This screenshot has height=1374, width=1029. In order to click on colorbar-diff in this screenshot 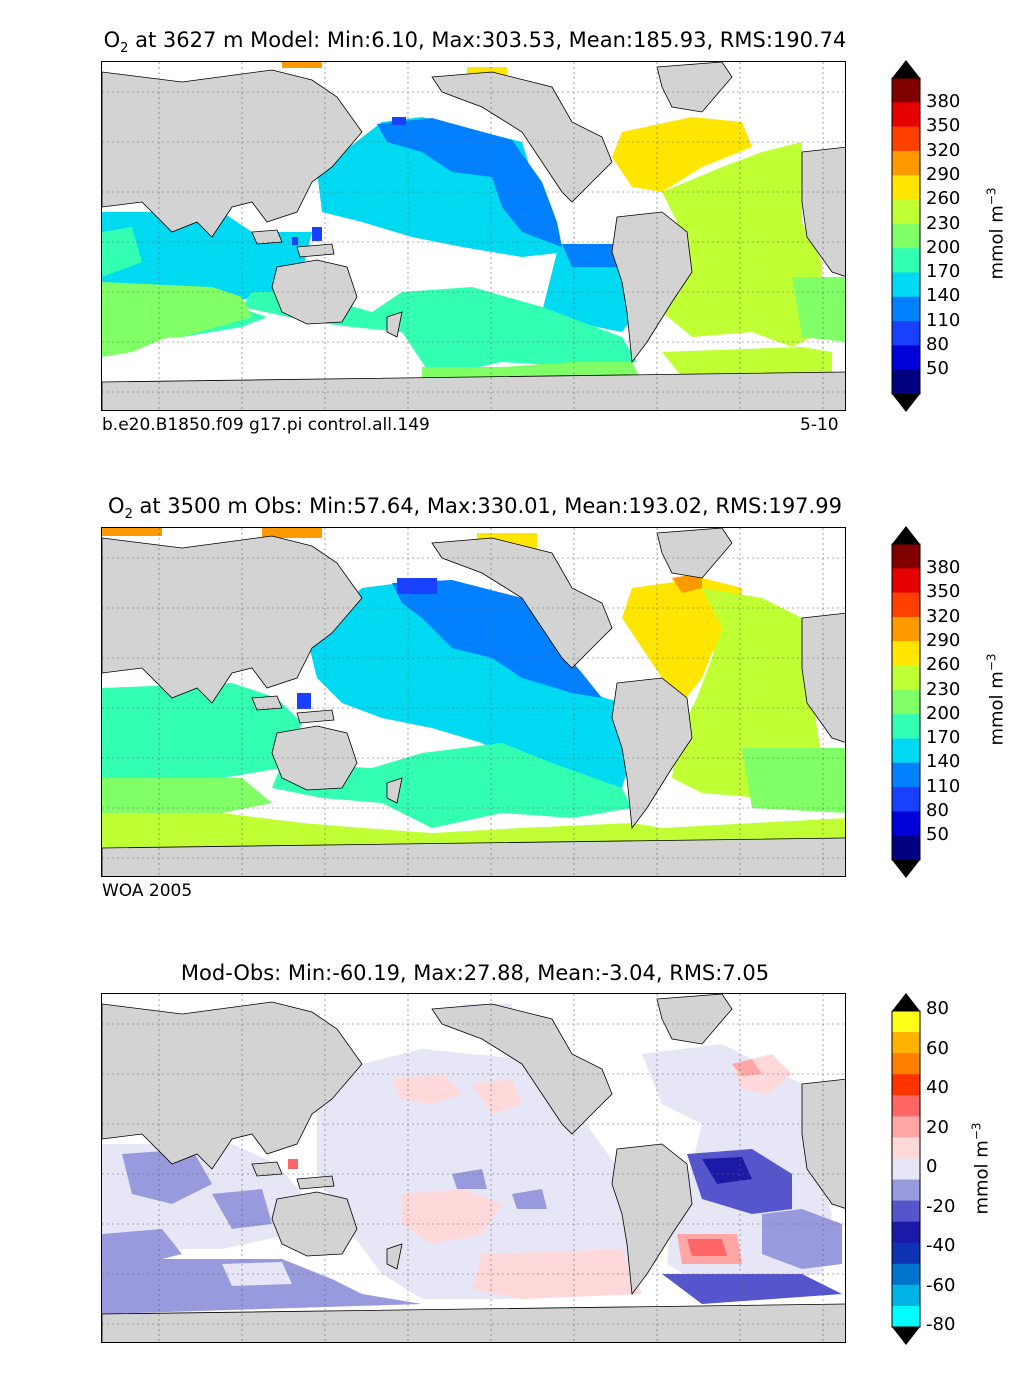, I will do `click(906, 1169)`.